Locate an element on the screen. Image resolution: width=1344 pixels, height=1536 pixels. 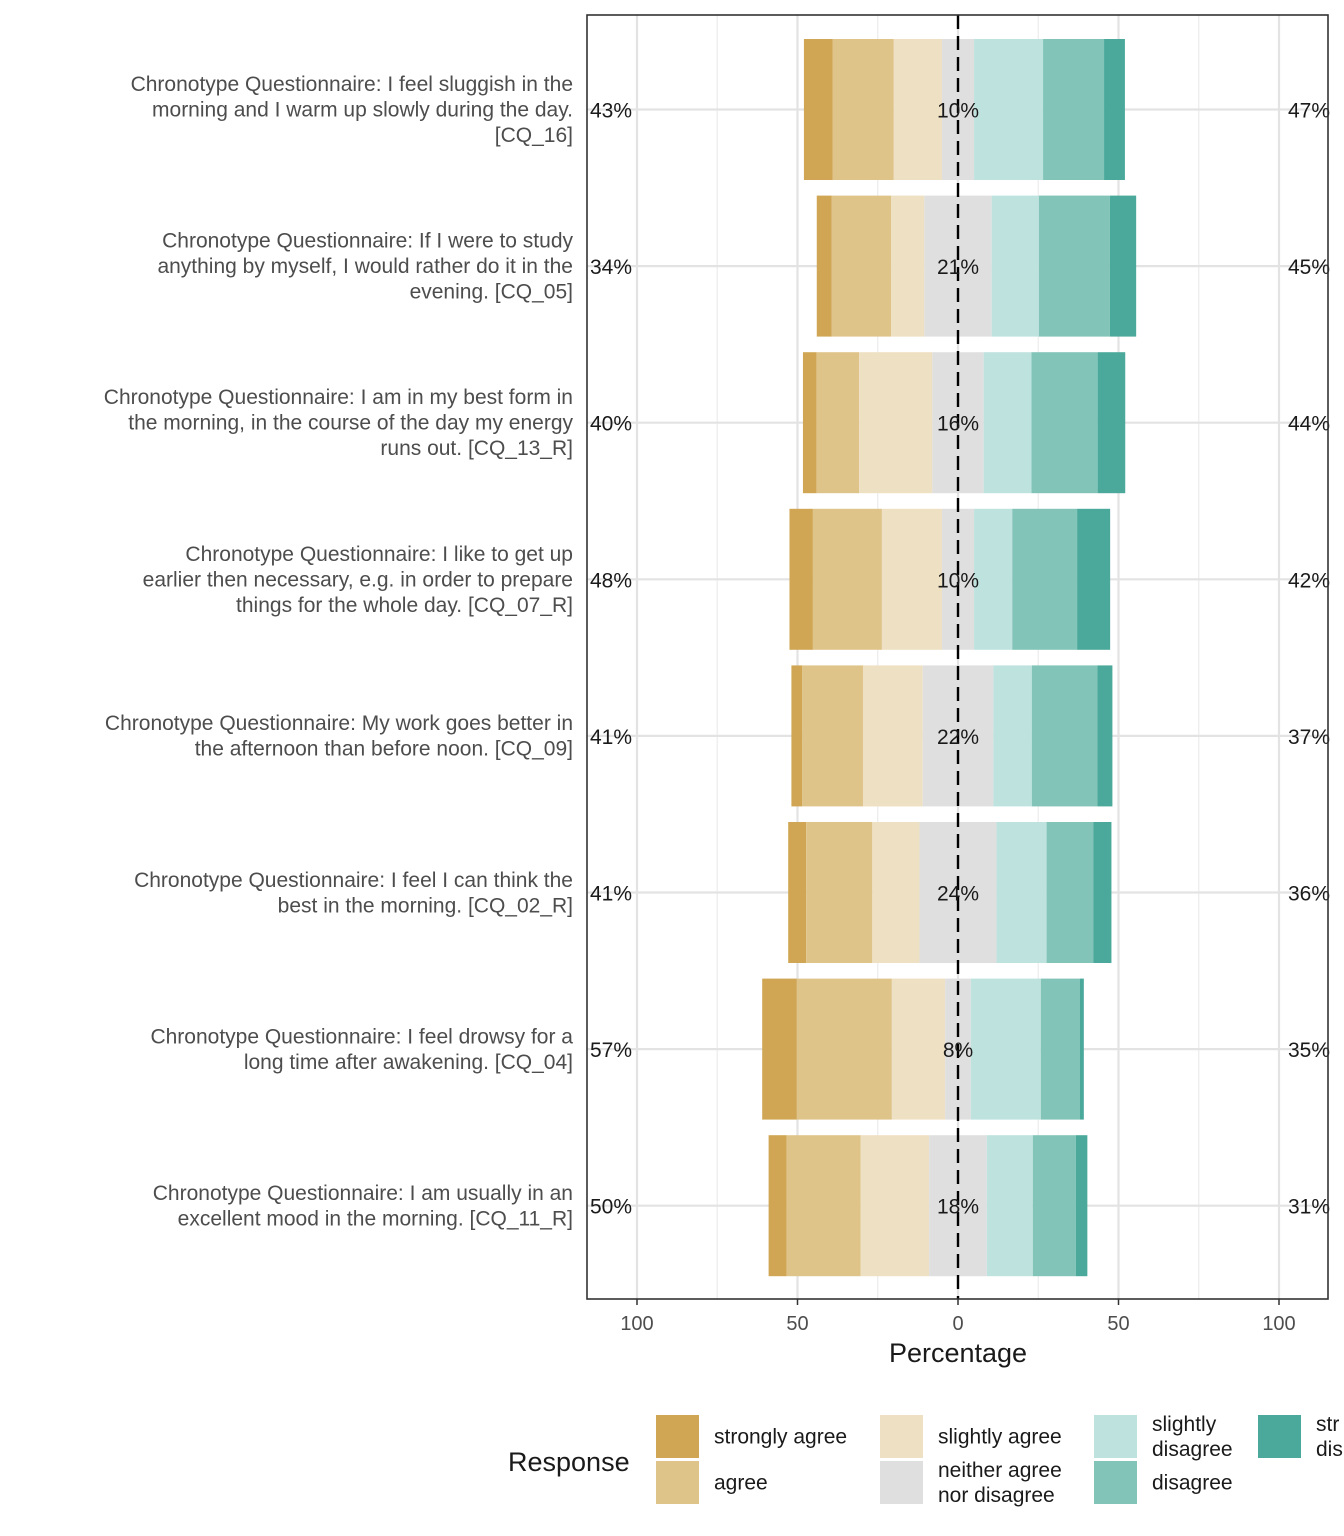
neutral-percent-label: 22% is located at coordinates (958, 737).